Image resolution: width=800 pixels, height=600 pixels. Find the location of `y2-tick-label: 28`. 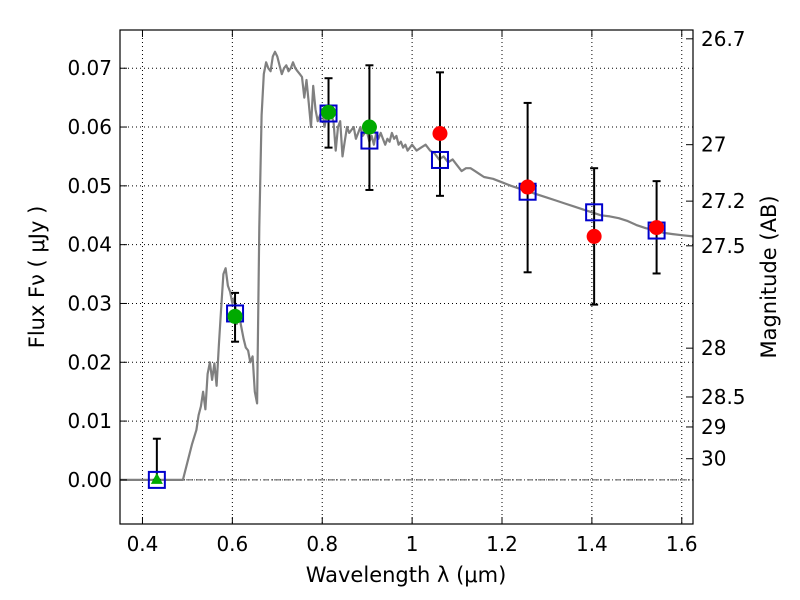

y2-tick-label: 28 is located at coordinates (713, 348).